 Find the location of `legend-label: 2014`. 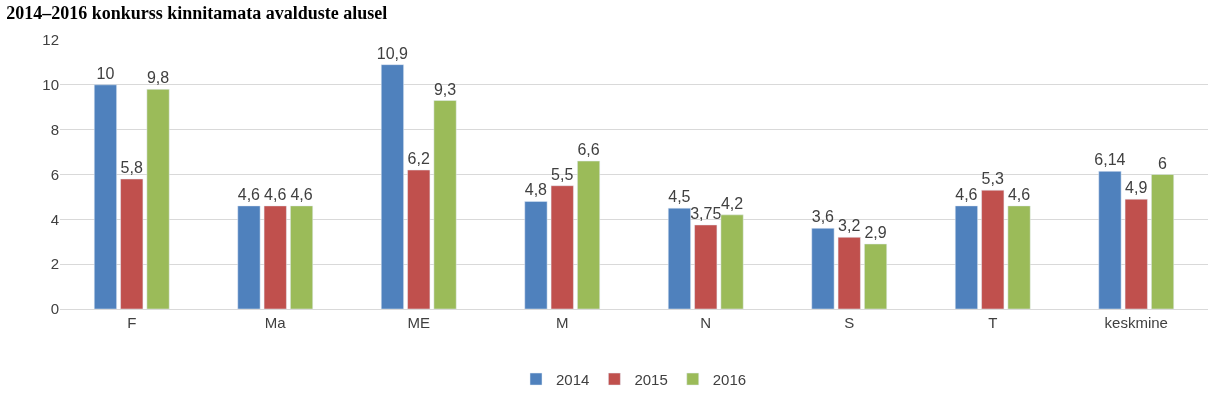

legend-label: 2014 is located at coordinates (573, 379).